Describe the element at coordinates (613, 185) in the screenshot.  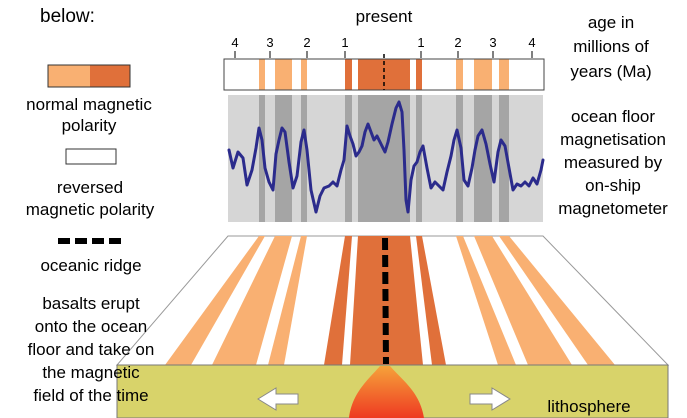
I see `magnetometer-label-line4: on-ship` at that location.